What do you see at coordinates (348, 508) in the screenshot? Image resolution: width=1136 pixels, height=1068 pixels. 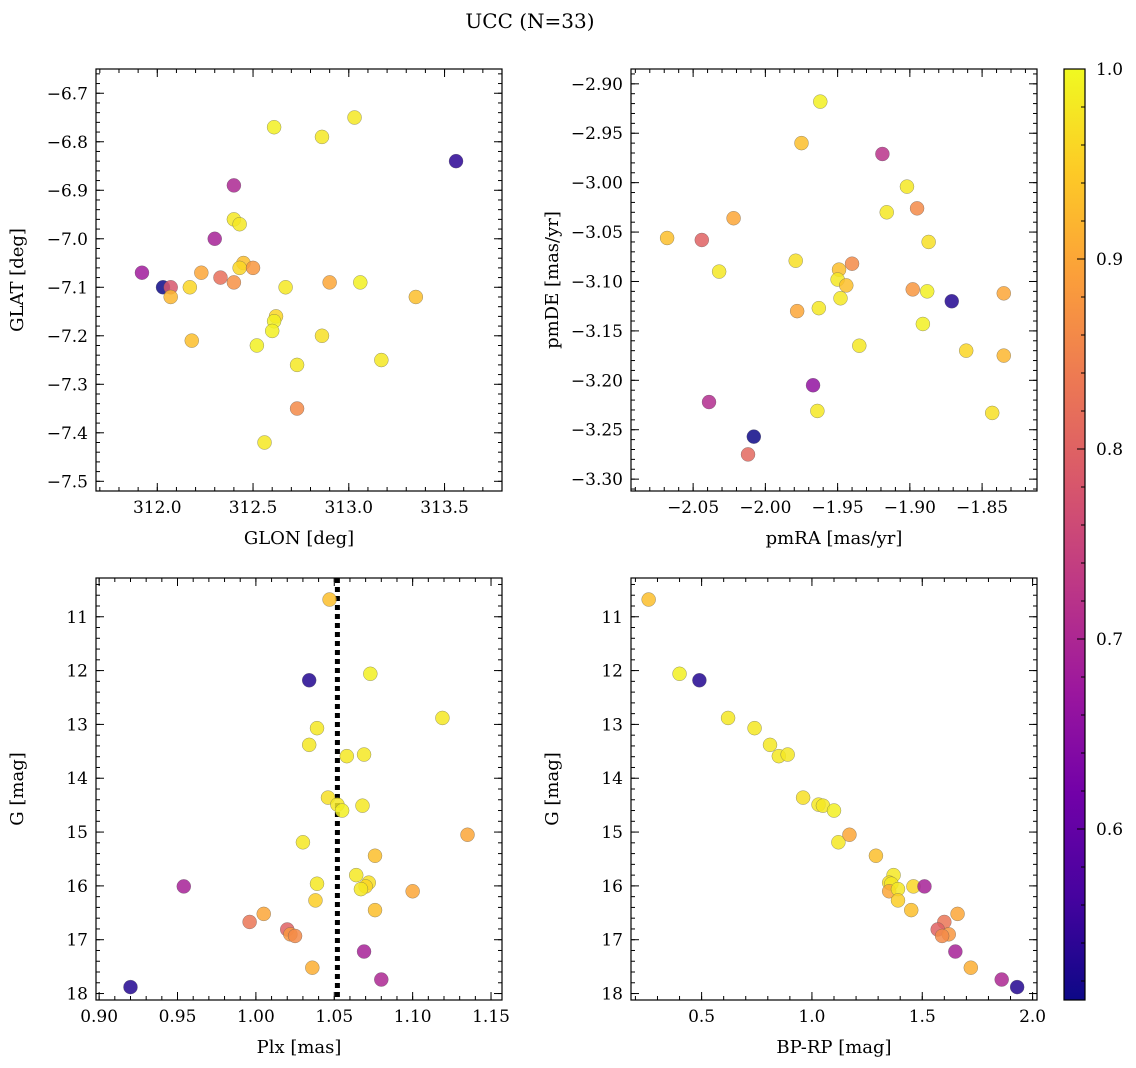 I see `x-tick-label: 313.0` at bounding box center [348, 508].